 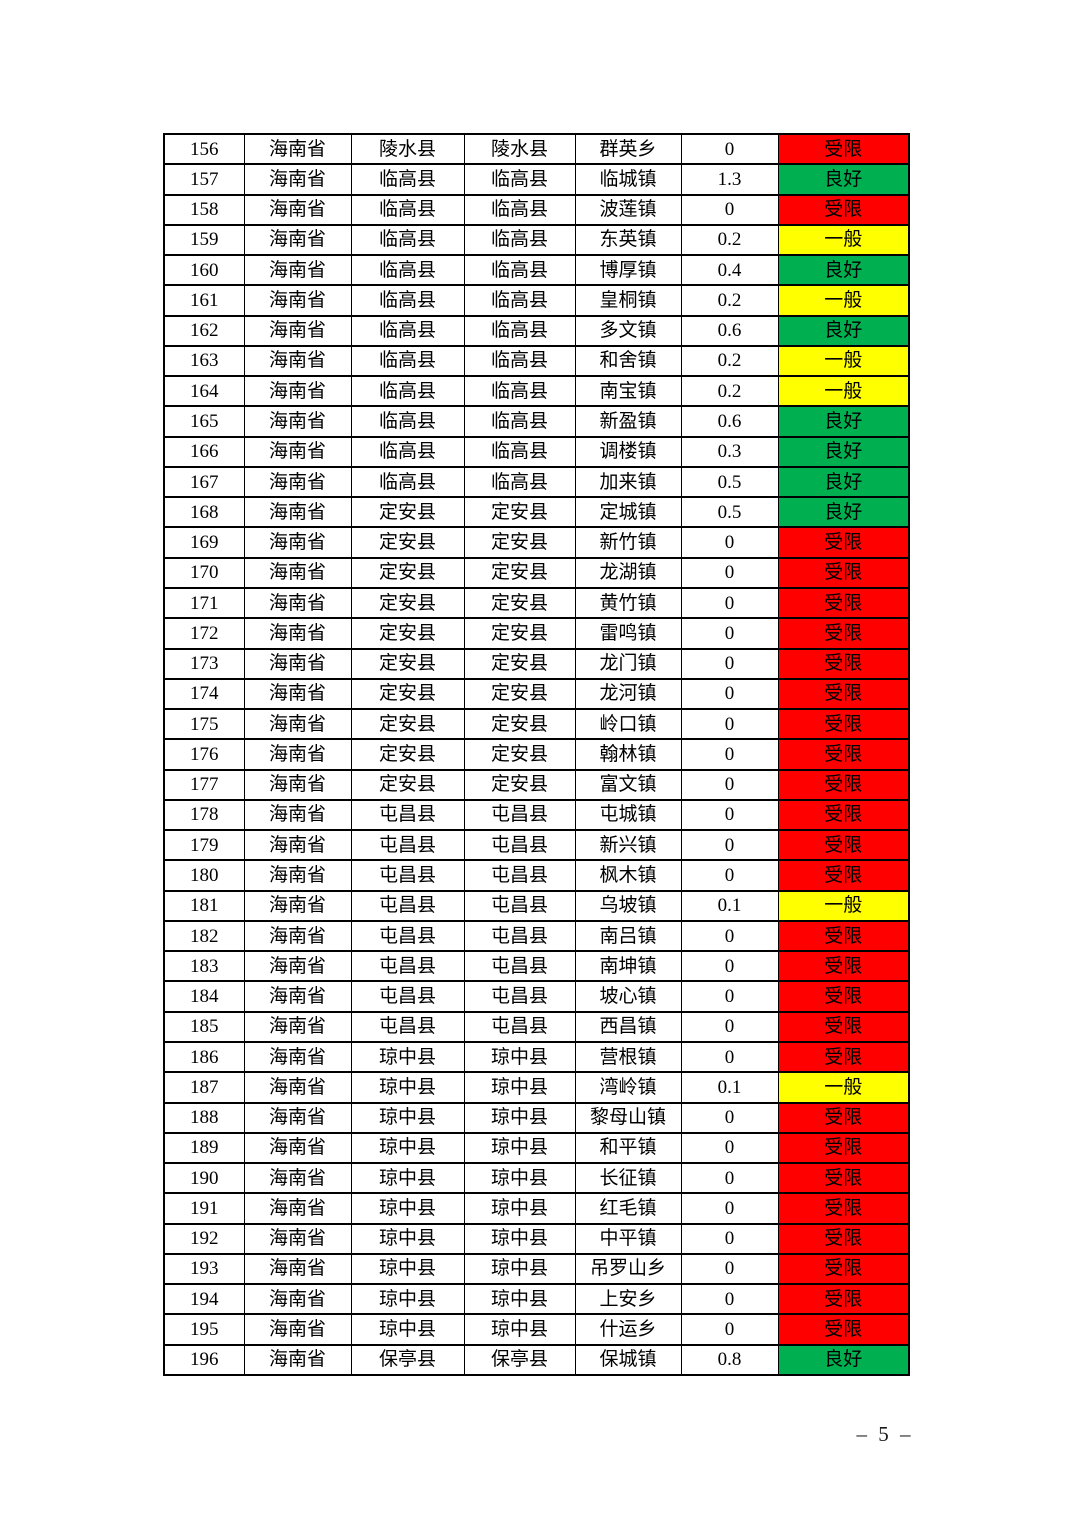 What do you see at coordinates (536, 875) in the screenshot?
I see `table-row: 180 海南省 屯昌县 屯昌县 枫木镇 0 受限` at bounding box center [536, 875].